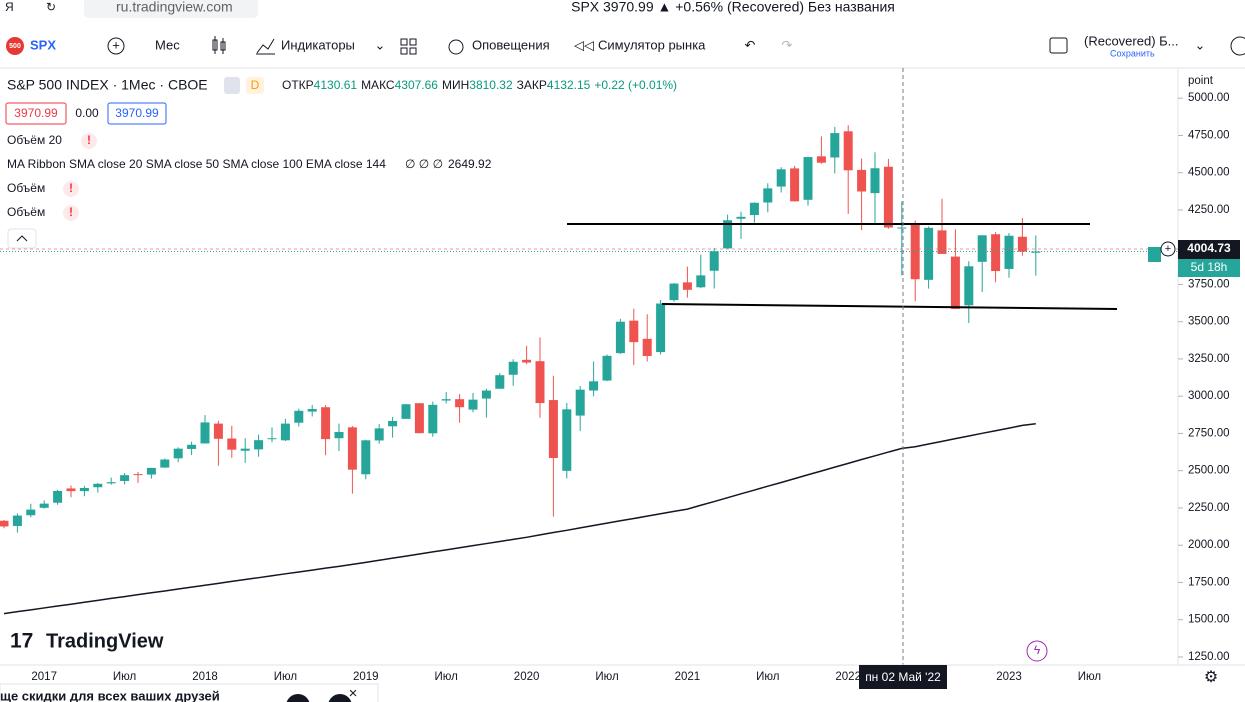 The height and width of the screenshot is (702, 1245). What do you see at coordinates (1154, 254) in the screenshot?
I see `series-marker` at bounding box center [1154, 254].